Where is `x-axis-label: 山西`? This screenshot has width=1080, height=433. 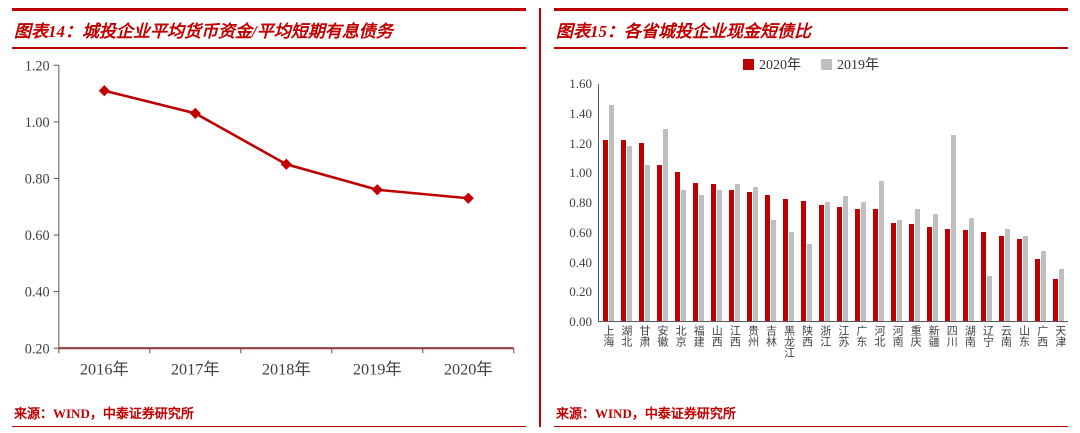 x-axis-label: 山西 is located at coordinates (716, 336).